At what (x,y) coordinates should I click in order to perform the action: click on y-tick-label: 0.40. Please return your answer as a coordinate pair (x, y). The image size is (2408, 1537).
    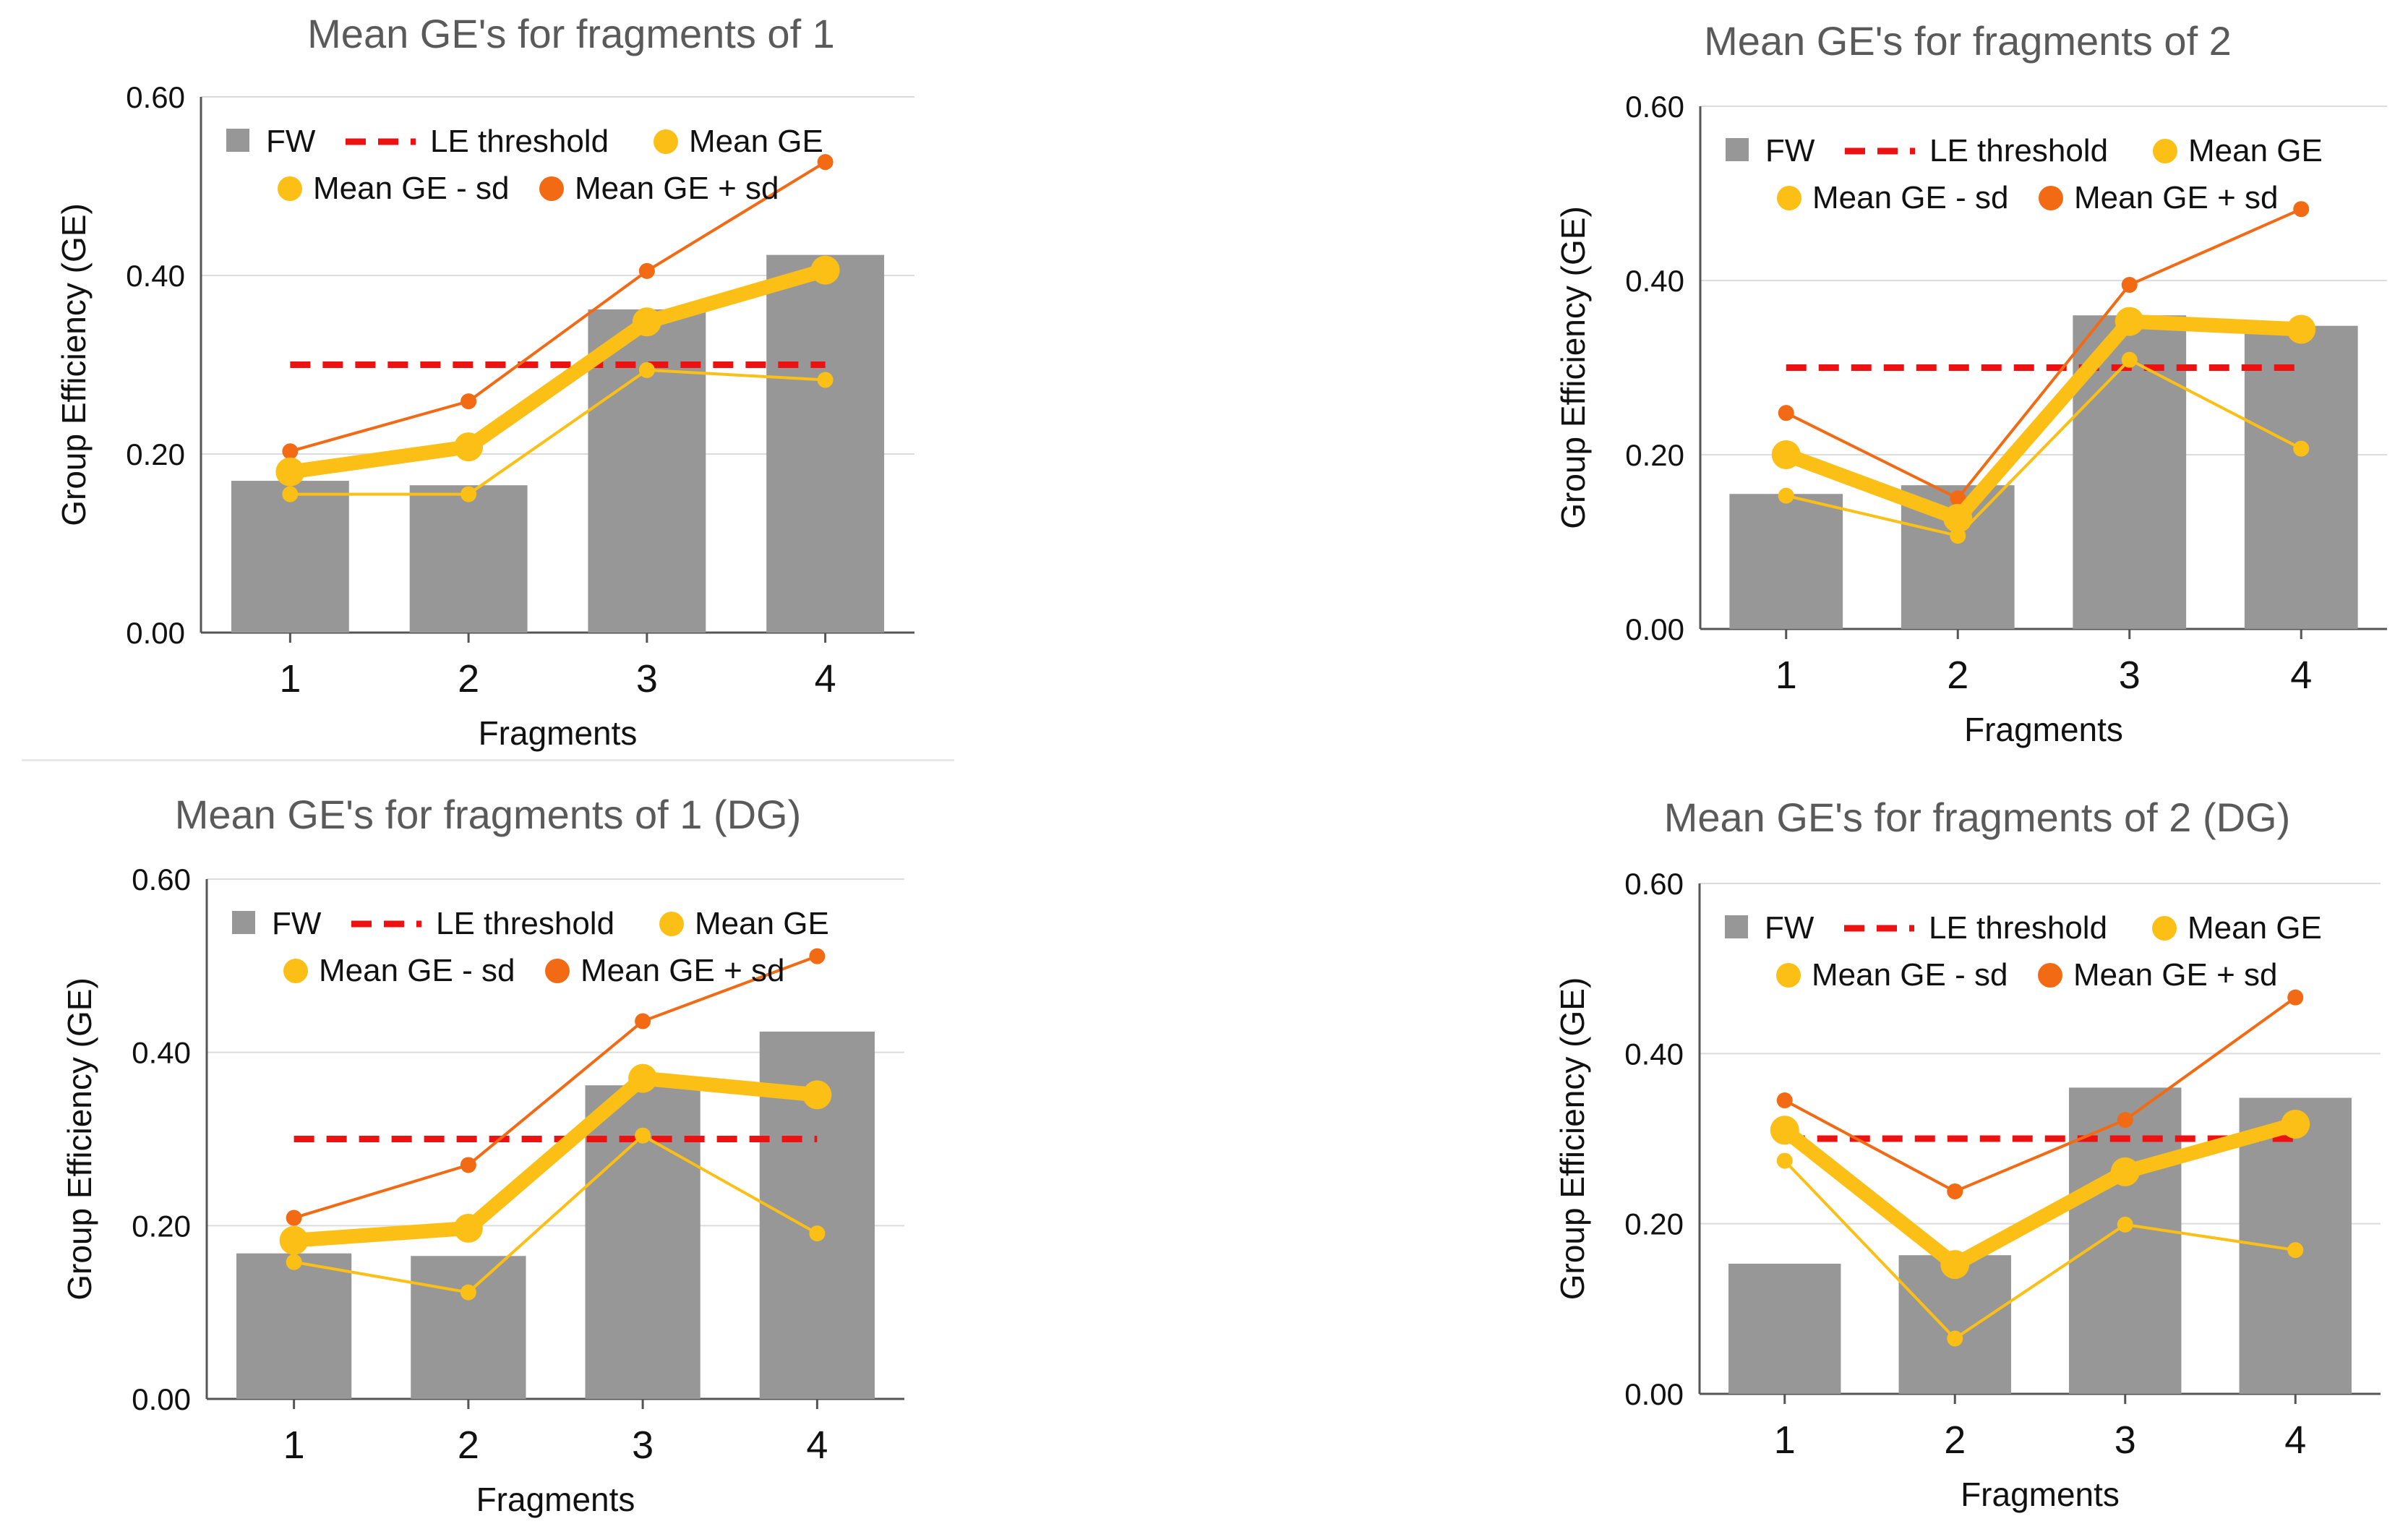
    Looking at the image, I should click on (155, 276).